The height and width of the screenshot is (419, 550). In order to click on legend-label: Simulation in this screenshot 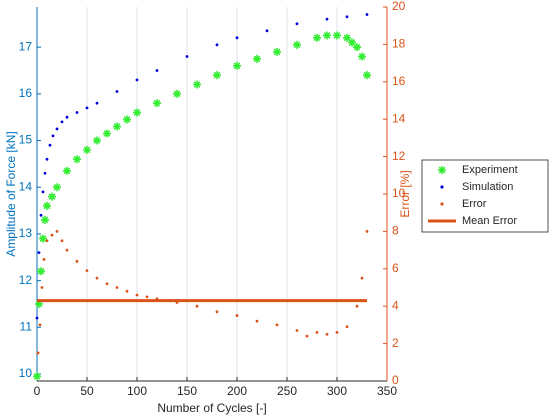, I will do `click(487, 187)`.